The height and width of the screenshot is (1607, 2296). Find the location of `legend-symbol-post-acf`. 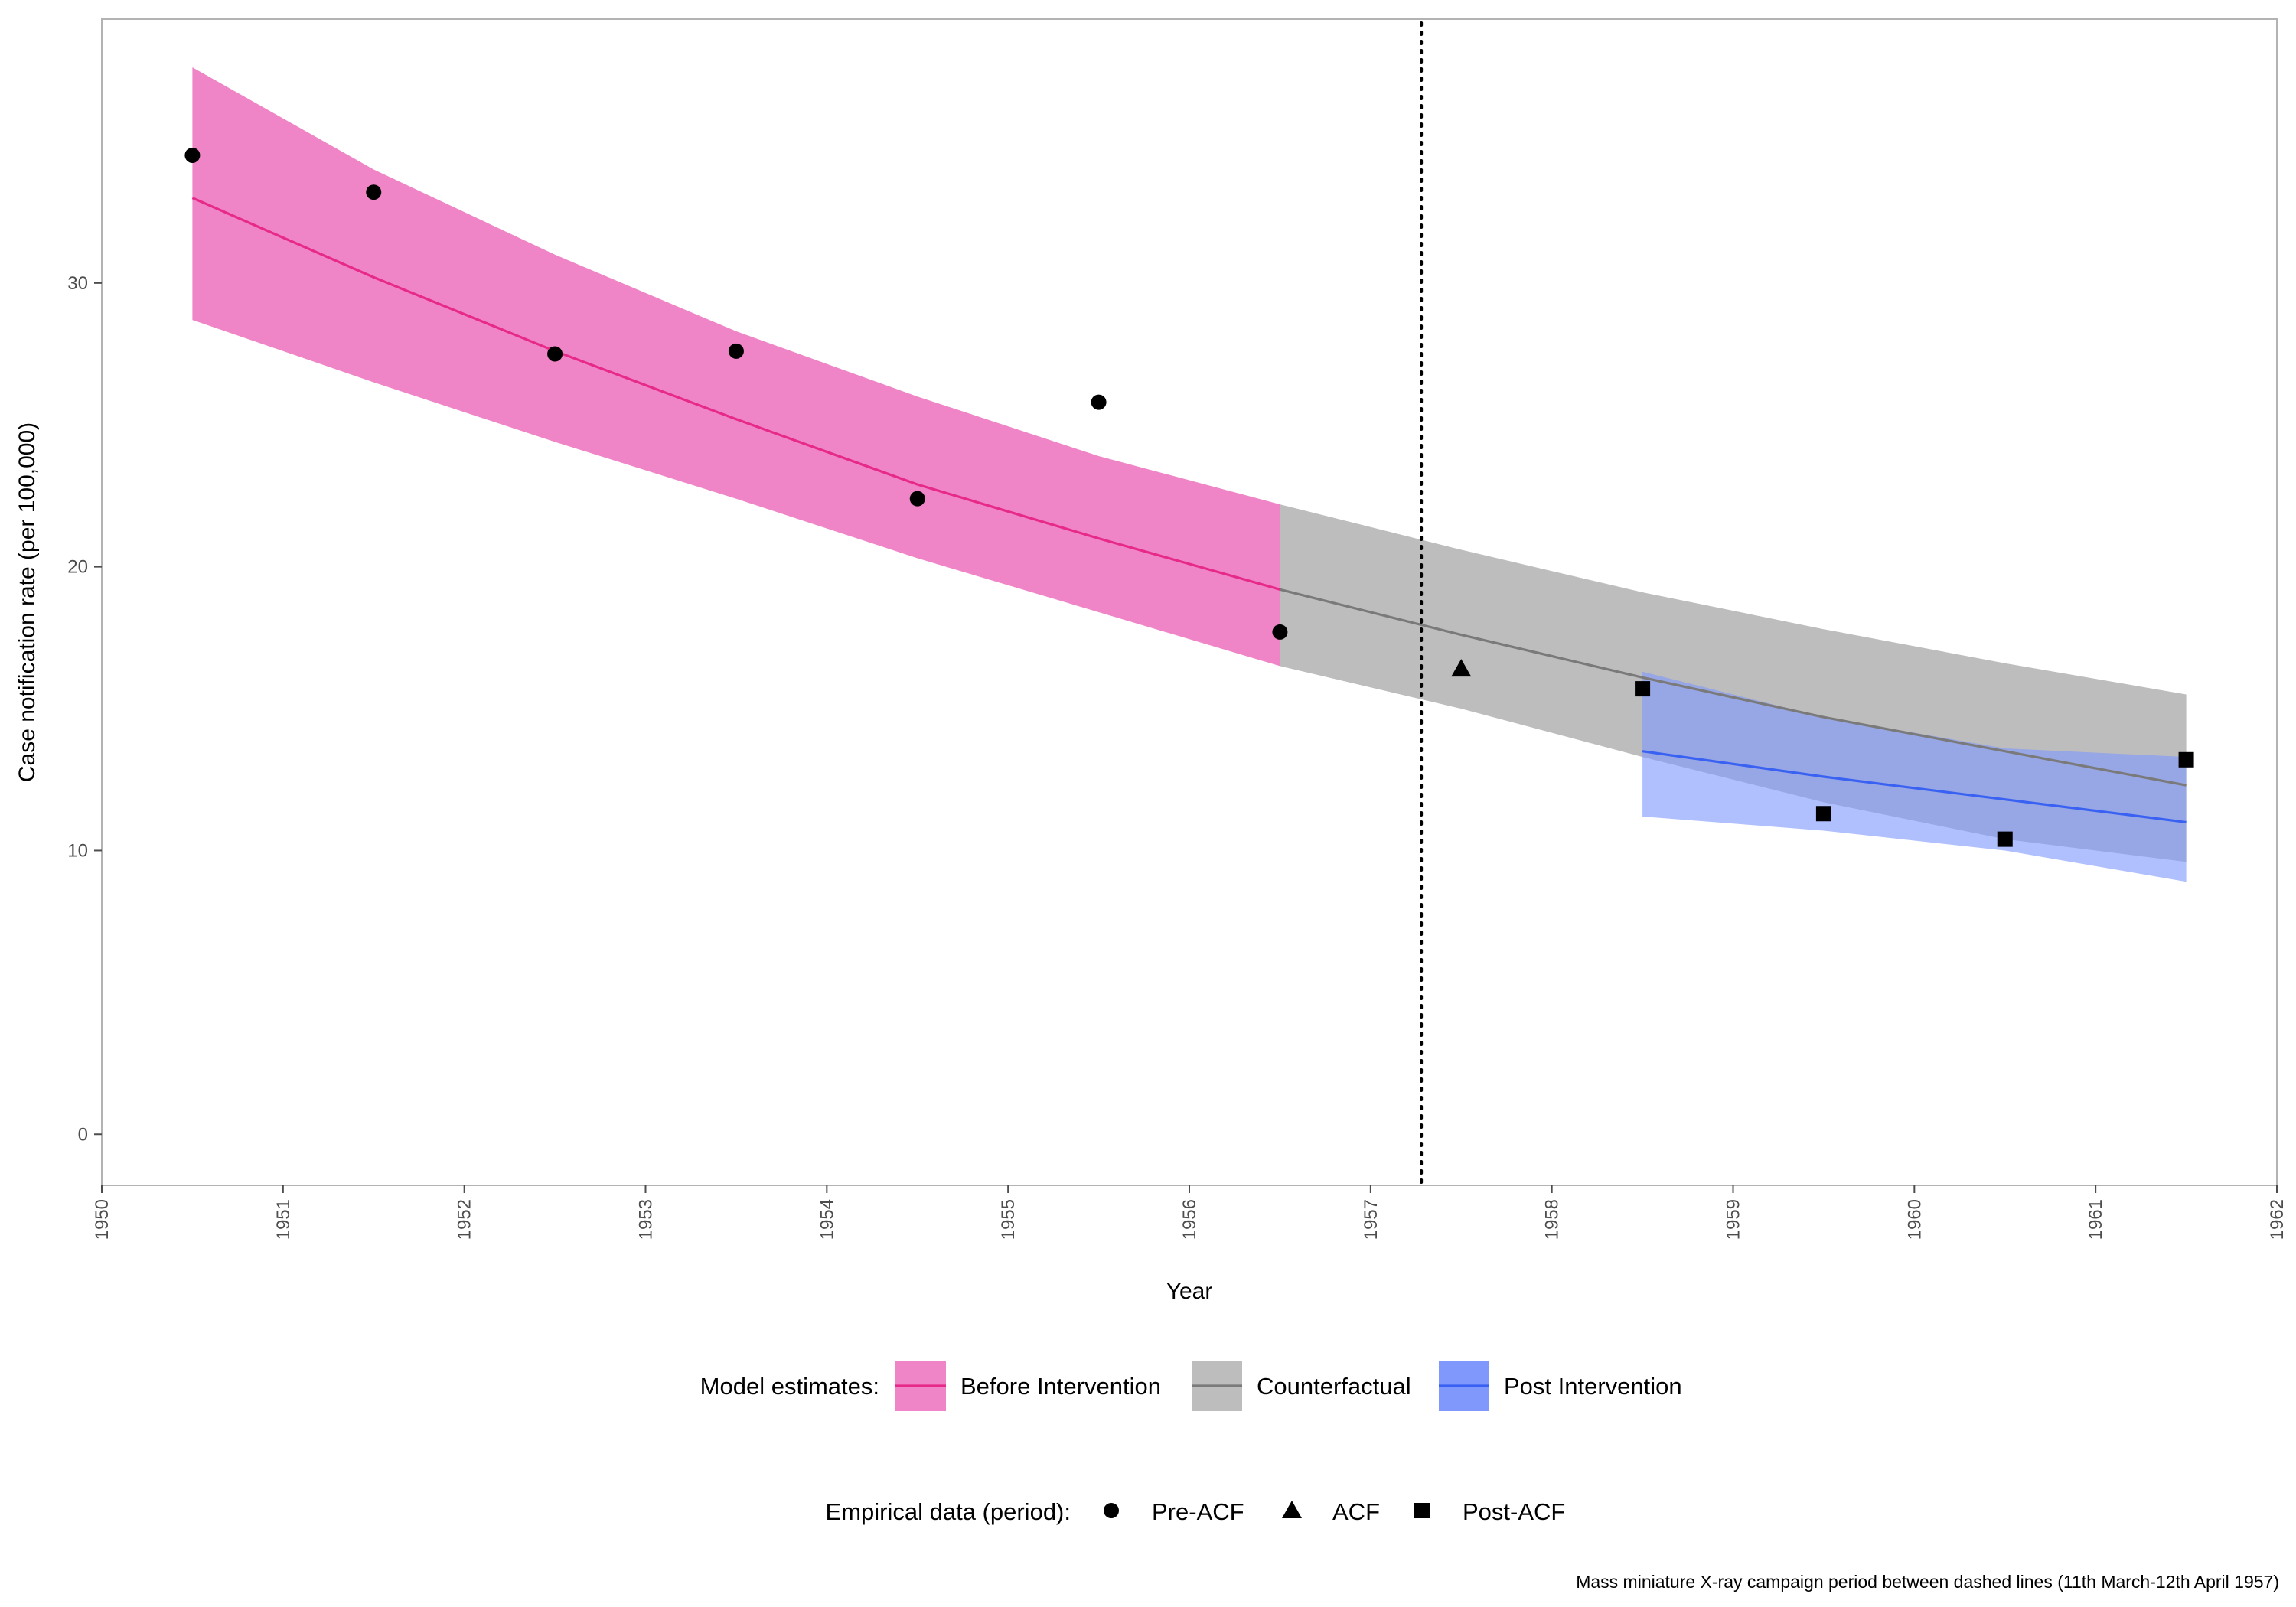

legend-symbol-post-acf is located at coordinates (1422, 1510).